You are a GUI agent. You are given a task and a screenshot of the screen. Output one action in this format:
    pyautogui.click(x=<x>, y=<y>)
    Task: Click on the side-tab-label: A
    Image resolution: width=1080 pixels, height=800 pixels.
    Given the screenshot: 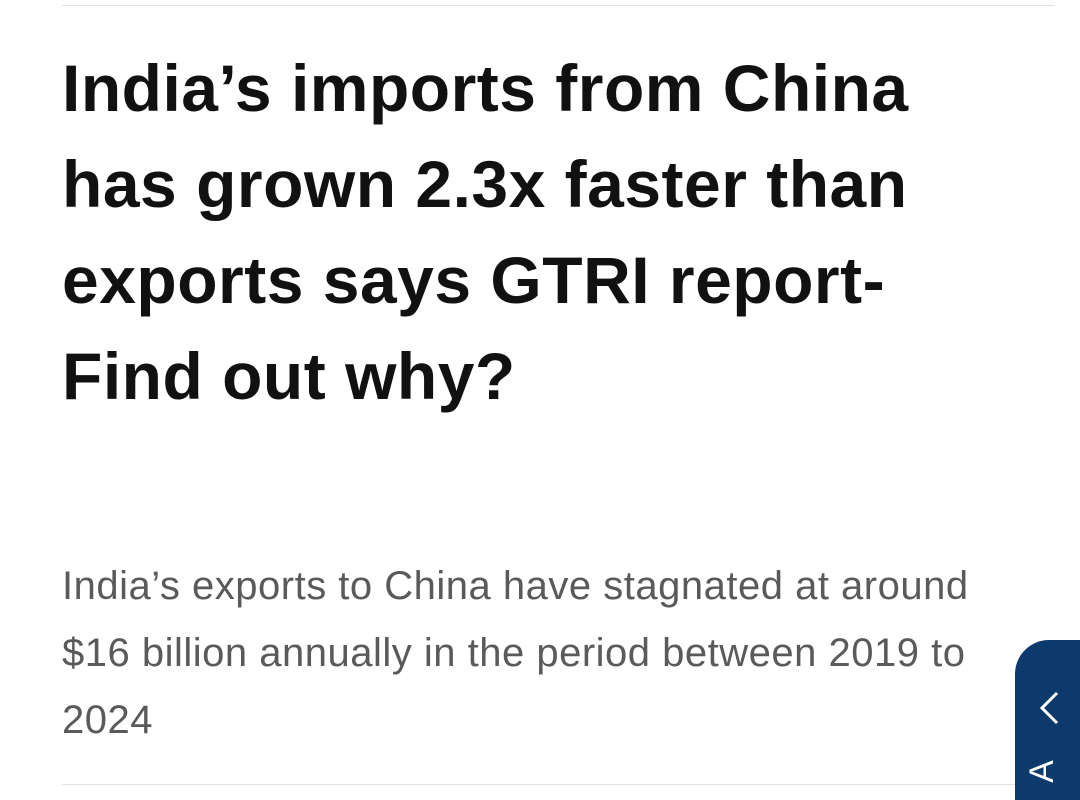 What is the action you would take?
    pyautogui.click(x=1041, y=771)
    